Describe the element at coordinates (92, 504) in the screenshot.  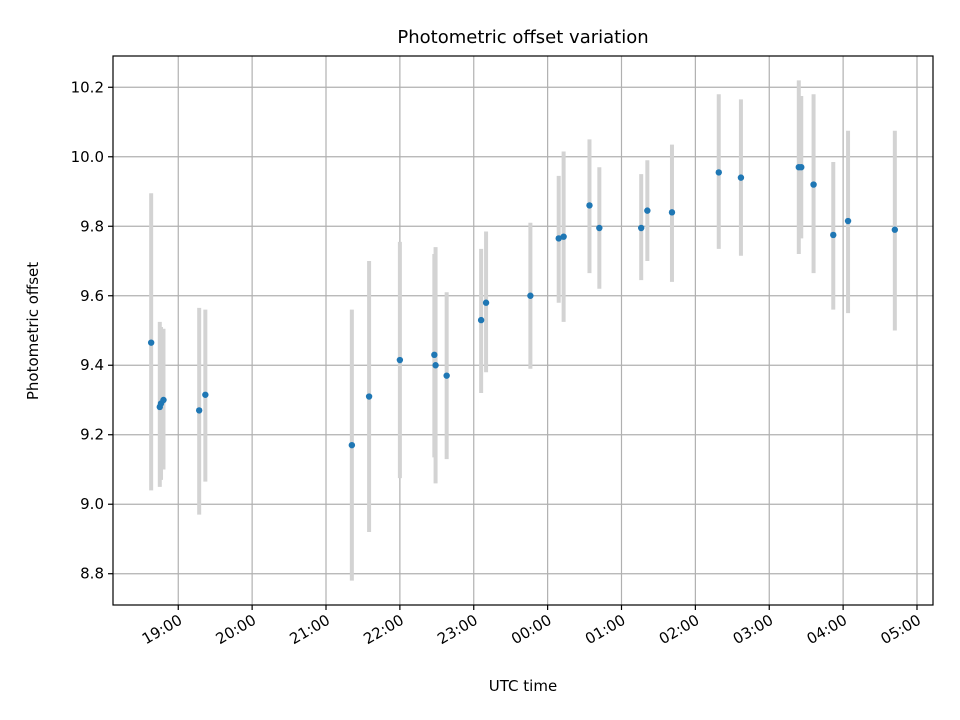
I see `y-tick-label: 9.0` at that location.